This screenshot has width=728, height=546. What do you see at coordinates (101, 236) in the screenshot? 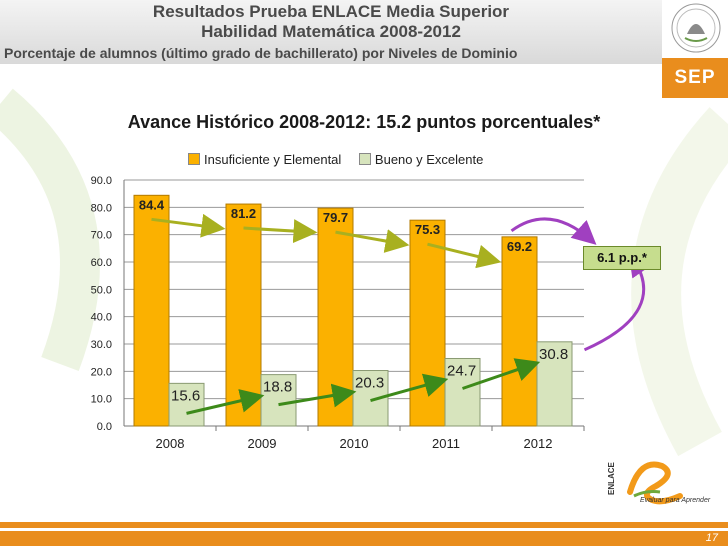
I see `y-tick-label: 70.0` at bounding box center [101, 236].